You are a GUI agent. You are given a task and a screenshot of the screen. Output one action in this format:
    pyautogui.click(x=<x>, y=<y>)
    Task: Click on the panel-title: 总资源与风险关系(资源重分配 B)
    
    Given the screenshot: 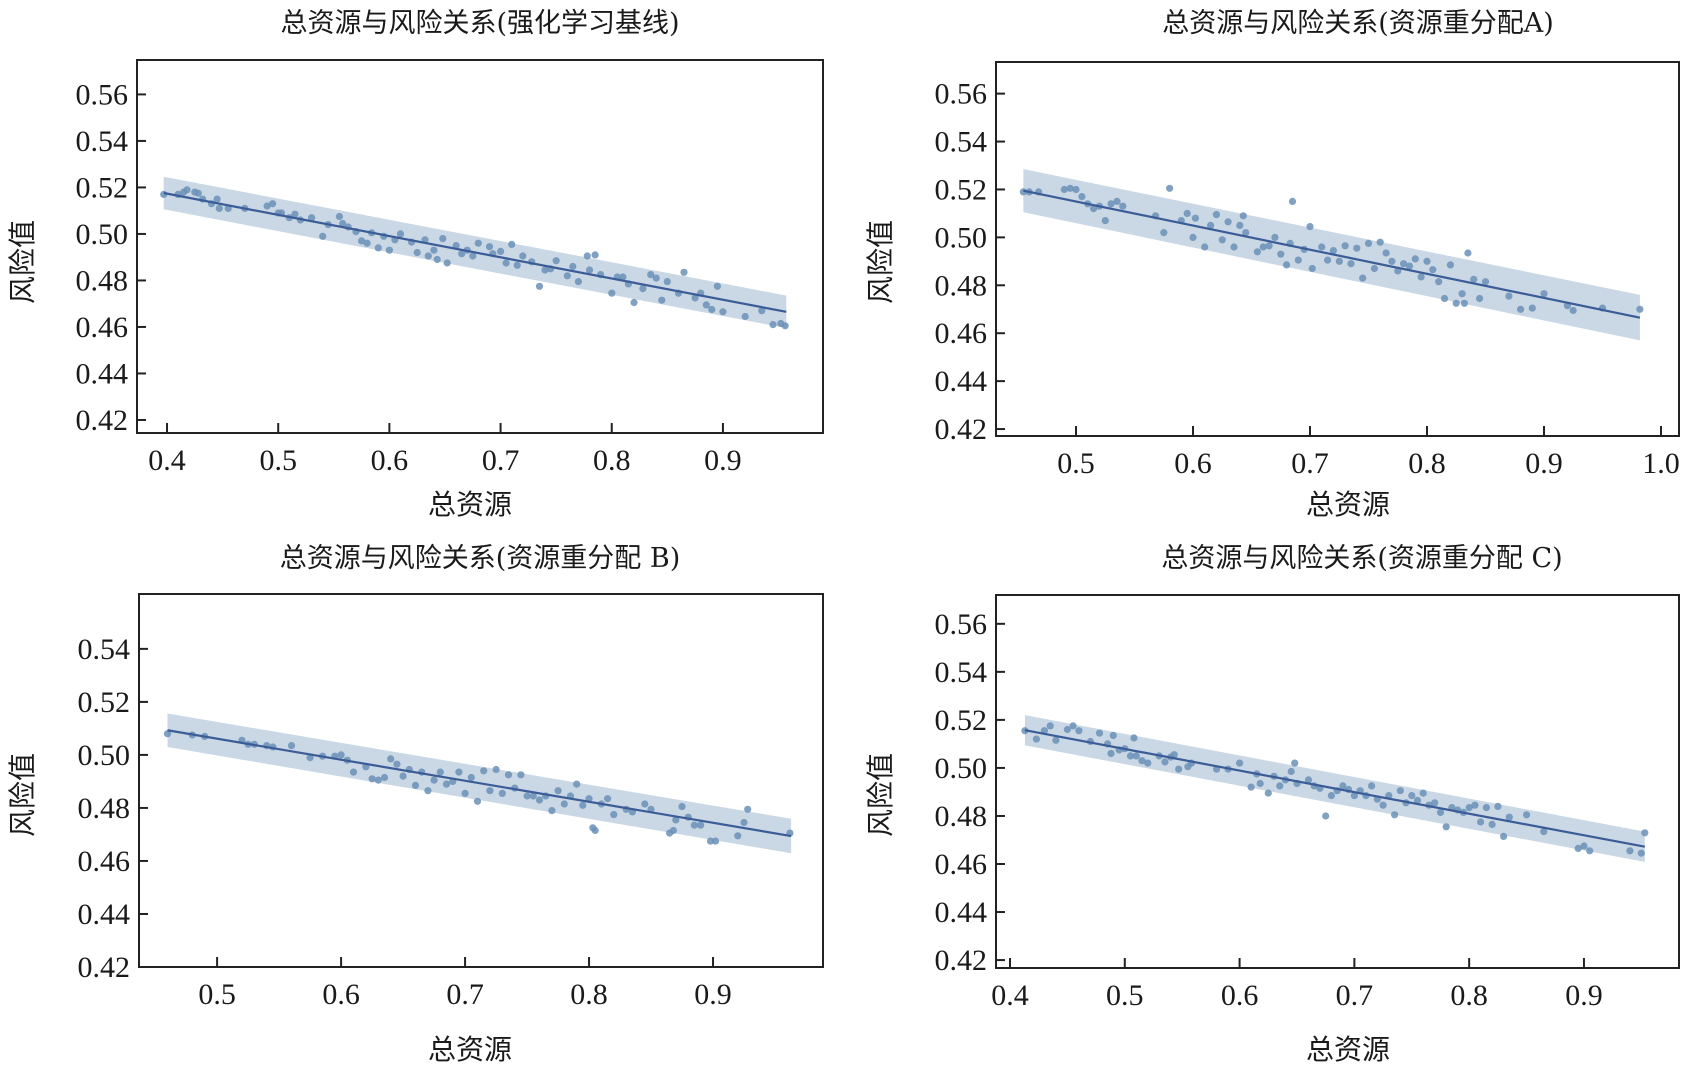 What is the action you would take?
    pyautogui.click(x=480, y=558)
    